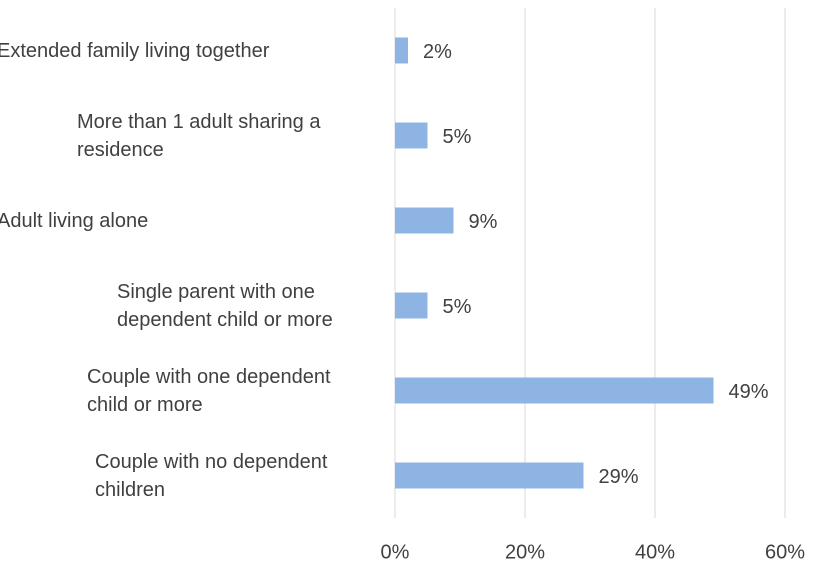  What do you see at coordinates (437, 52) in the screenshot?
I see `value-label: 2%` at bounding box center [437, 52].